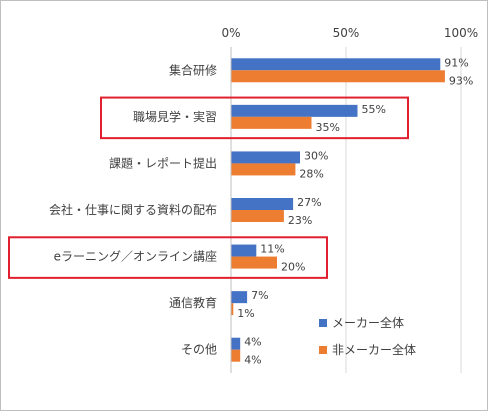 The image size is (488, 415). I want to click on category-label: 集合研修, so click(193, 69).